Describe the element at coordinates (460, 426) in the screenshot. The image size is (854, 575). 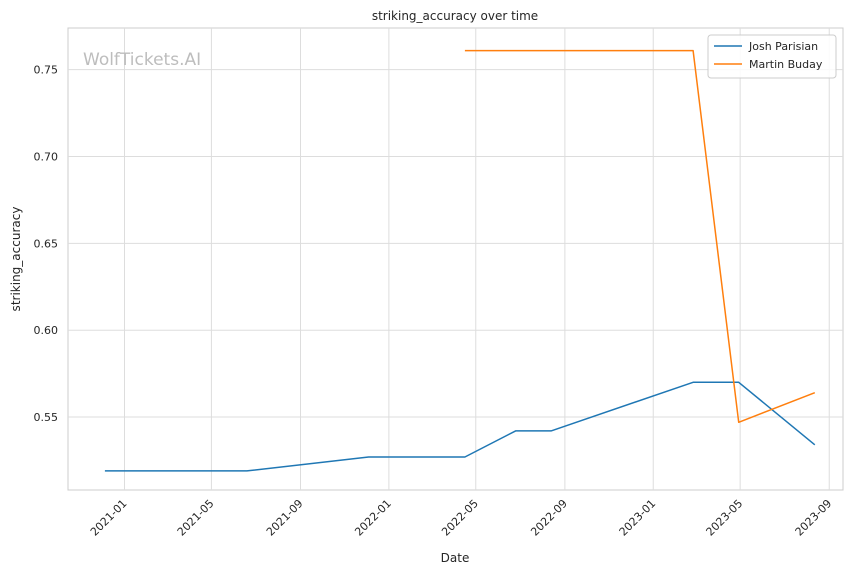
I see `series-line-josh-parisian` at that location.